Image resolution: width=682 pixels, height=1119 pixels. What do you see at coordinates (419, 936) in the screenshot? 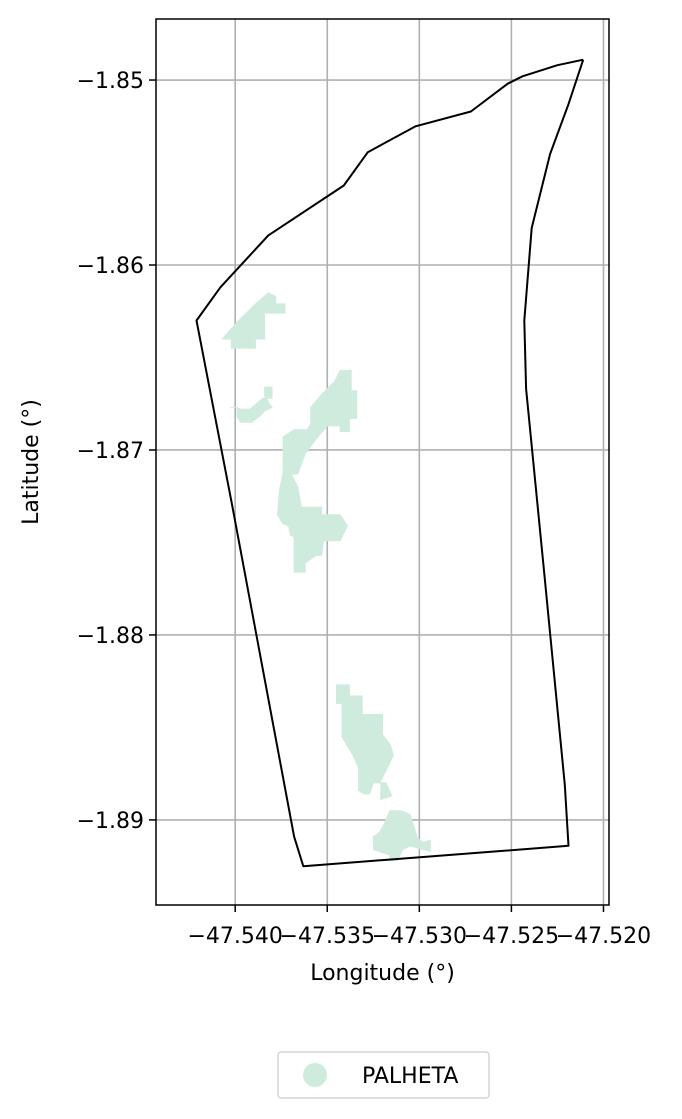
I see `x-tick-label: −47.530` at bounding box center [419, 936].